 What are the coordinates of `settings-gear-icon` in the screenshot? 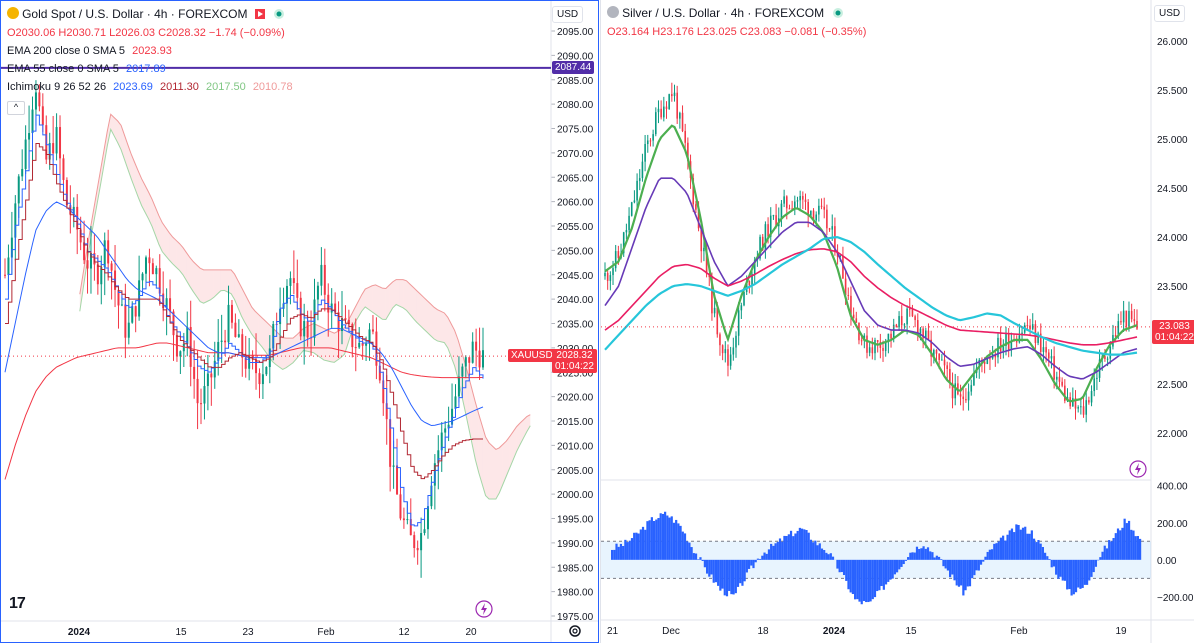 It's located at (575, 631).